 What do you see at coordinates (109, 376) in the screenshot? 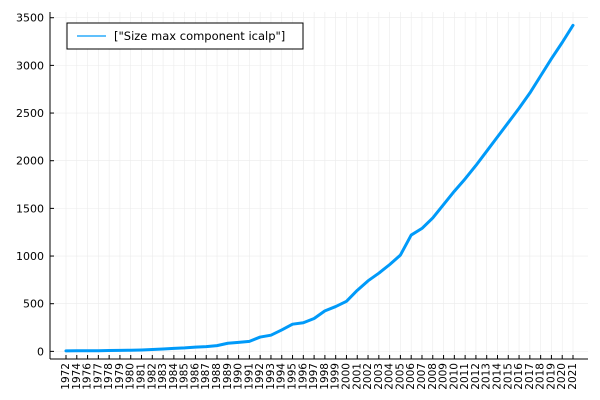
I see `x-tick-label: 1978` at bounding box center [109, 376].